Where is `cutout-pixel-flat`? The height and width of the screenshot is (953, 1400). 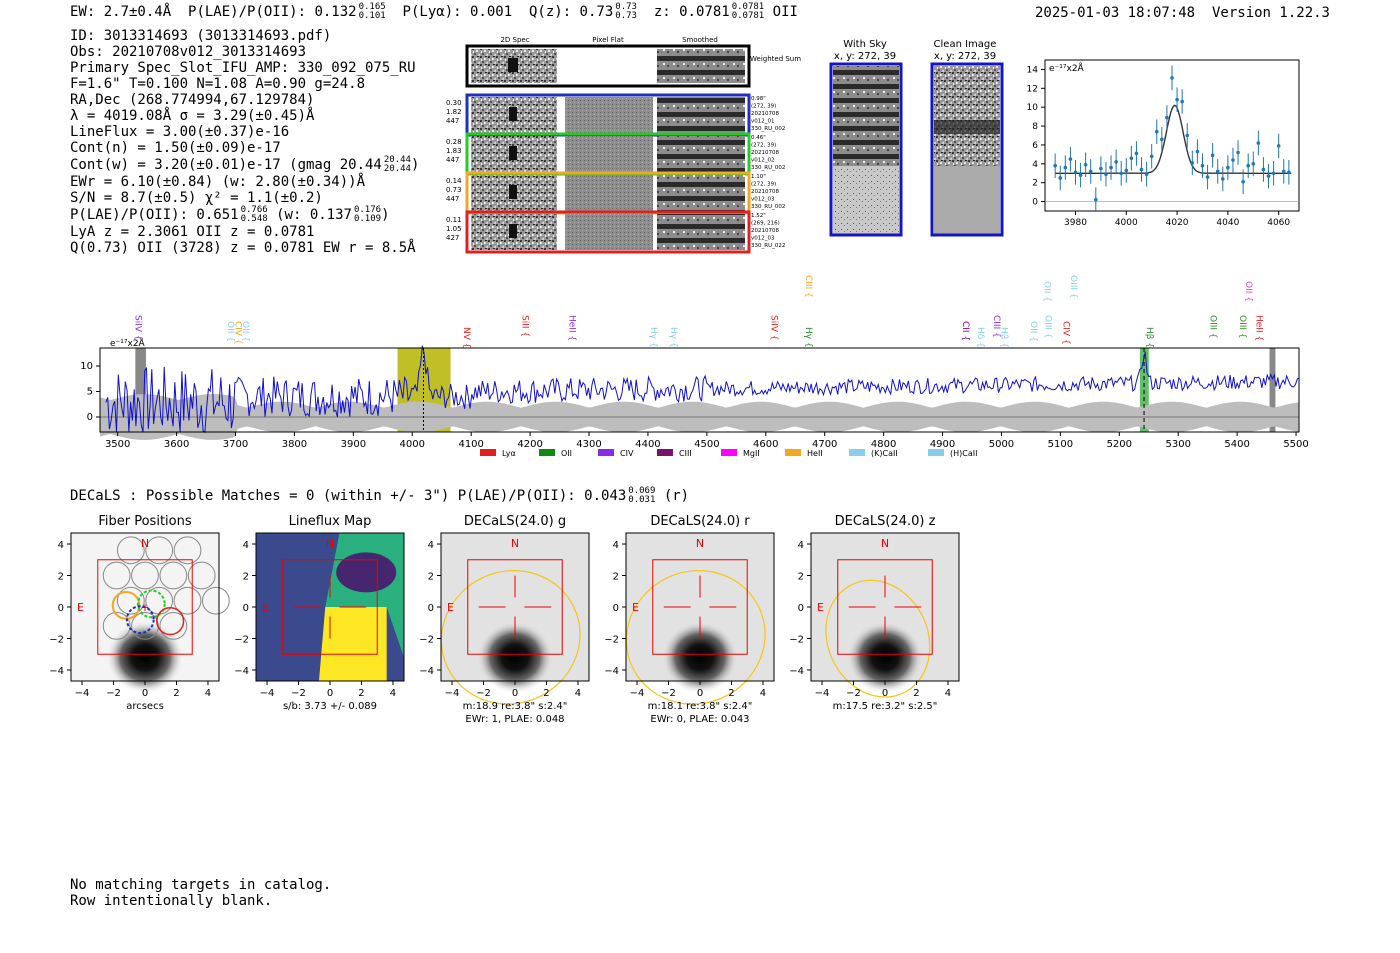
cutout-pixel-flat is located at coordinates (609, 193).